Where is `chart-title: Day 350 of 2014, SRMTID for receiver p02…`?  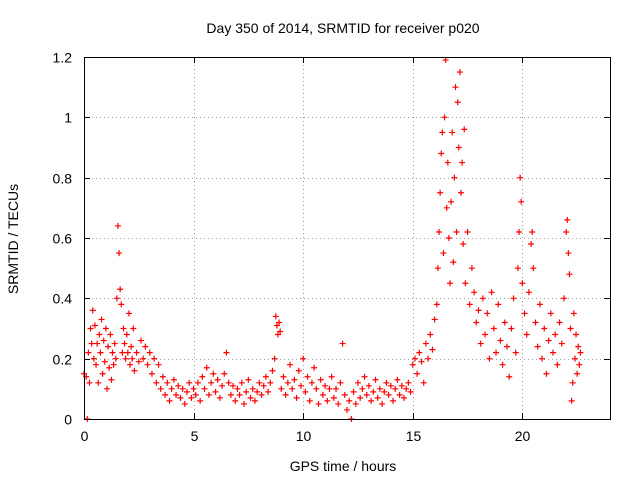
chart-title: Day 350 of 2014, SRMTID for receiver p02… is located at coordinates (342, 28).